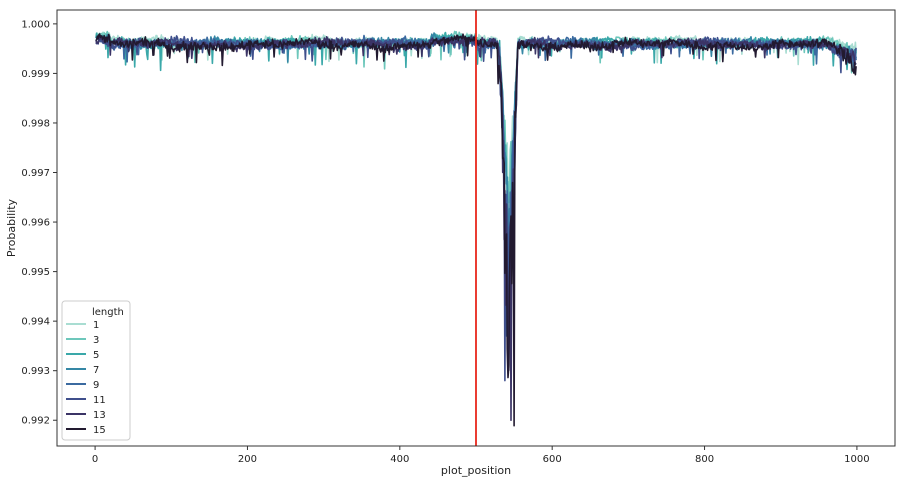  I want to click on y-tick-label: 0.995, so click(35, 272).